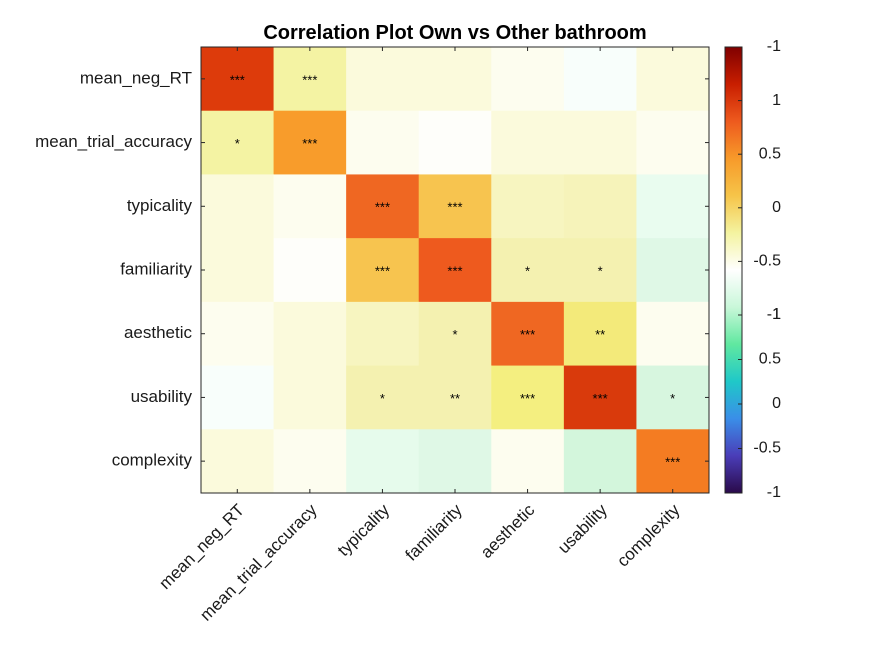 This screenshot has height=656, width=875. What do you see at coordinates (152, 460) in the screenshot?
I see `row-label: complexity` at bounding box center [152, 460].